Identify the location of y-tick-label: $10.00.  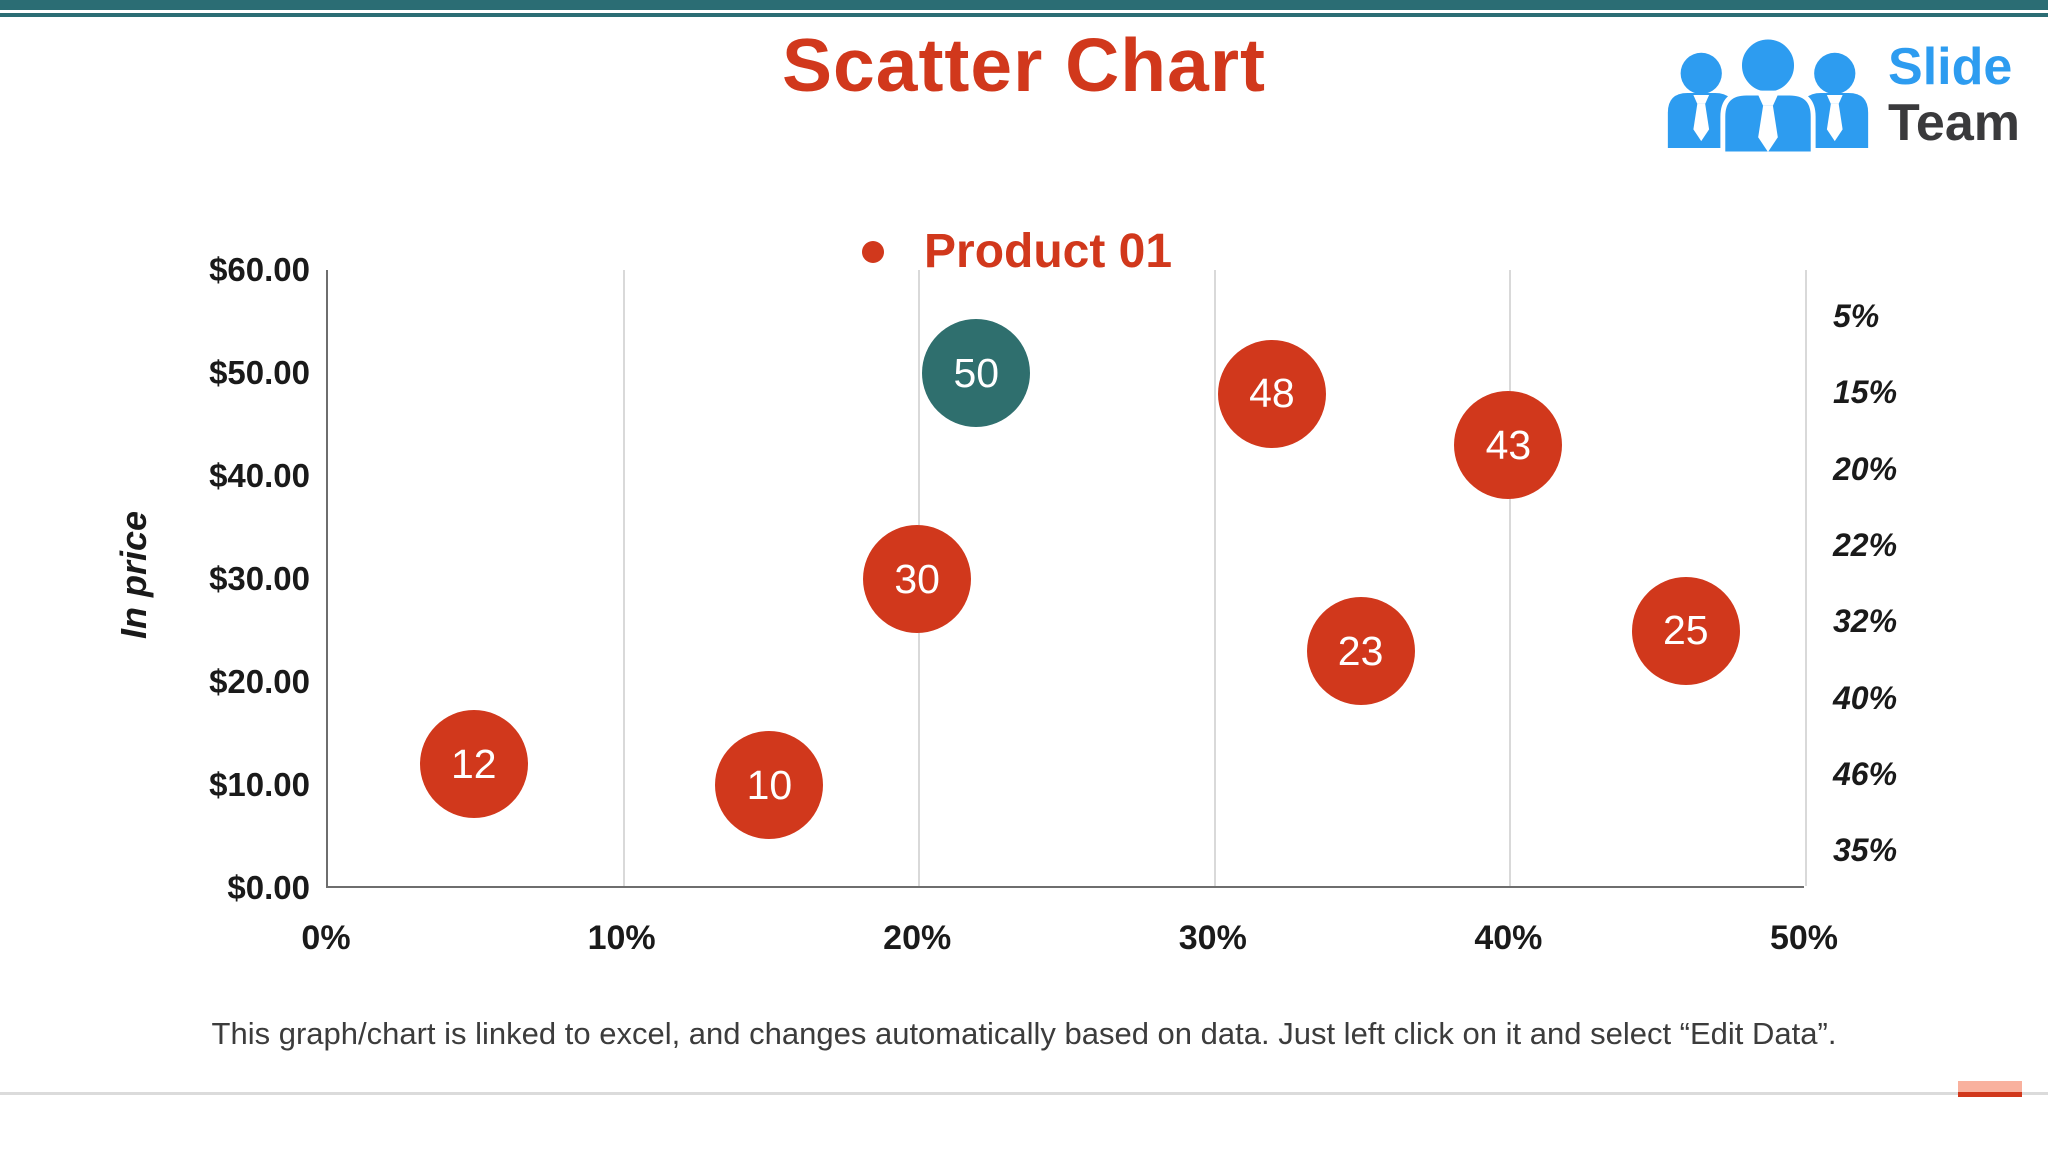
(259, 784).